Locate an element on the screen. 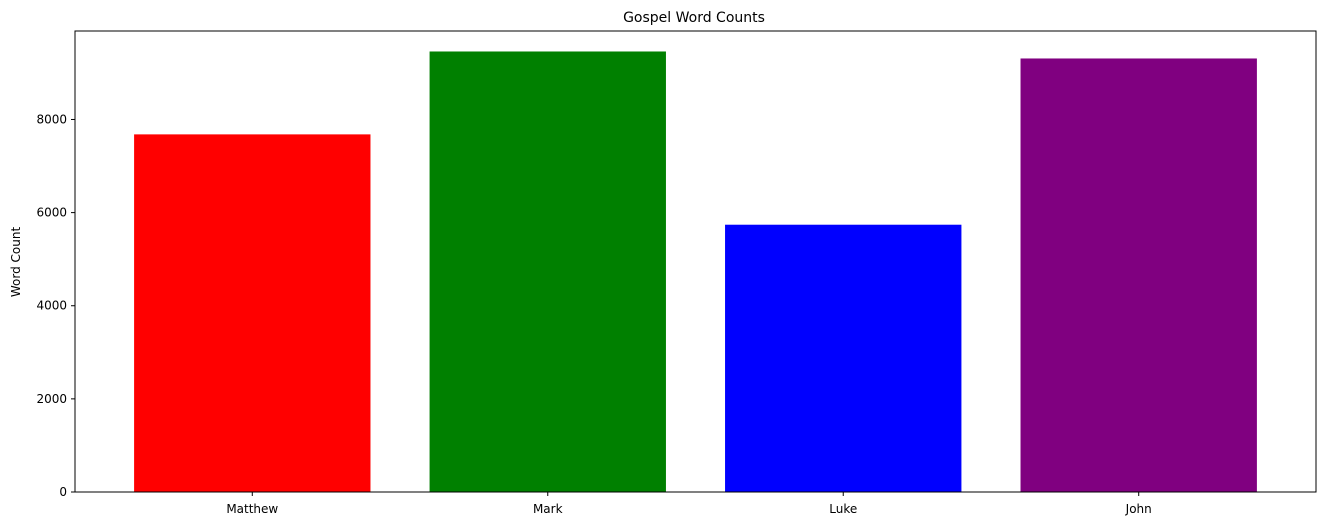 The width and height of the screenshot is (1324, 530). y-tick-label: 2000 is located at coordinates (51, 399).